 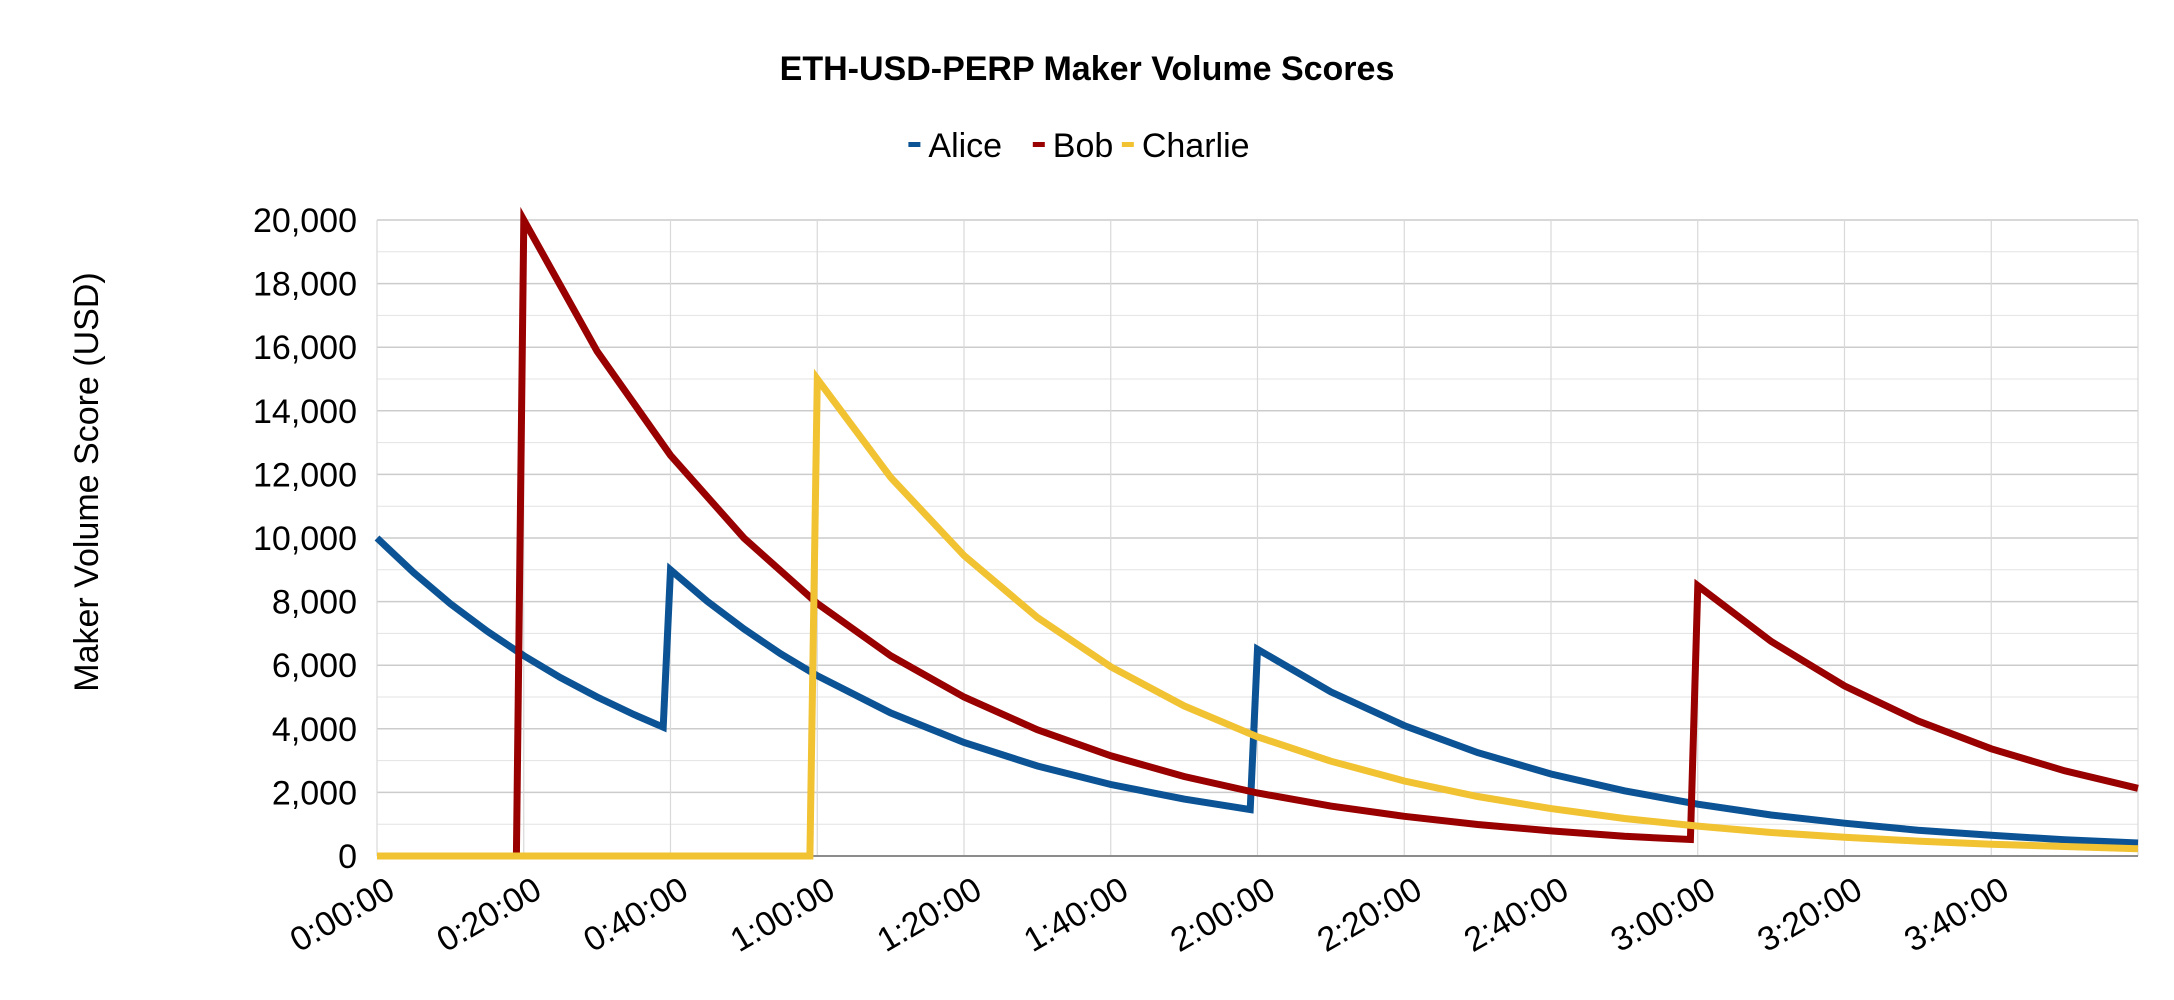 I want to click on y-tick-label: 16,000, so click(x=305, y=348).